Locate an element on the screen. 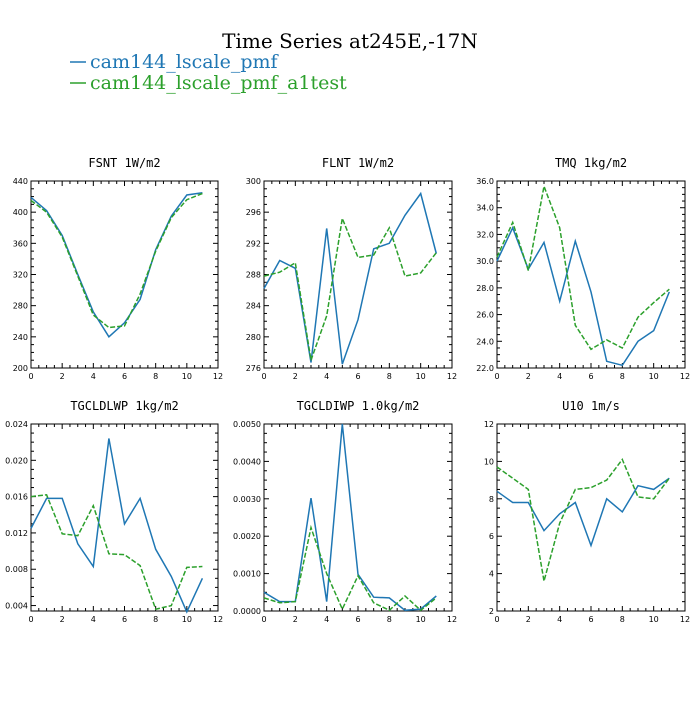 The width and height of the screenshot is (700, 705). y-tick-label: 320 is located at coordinates (20, 275).